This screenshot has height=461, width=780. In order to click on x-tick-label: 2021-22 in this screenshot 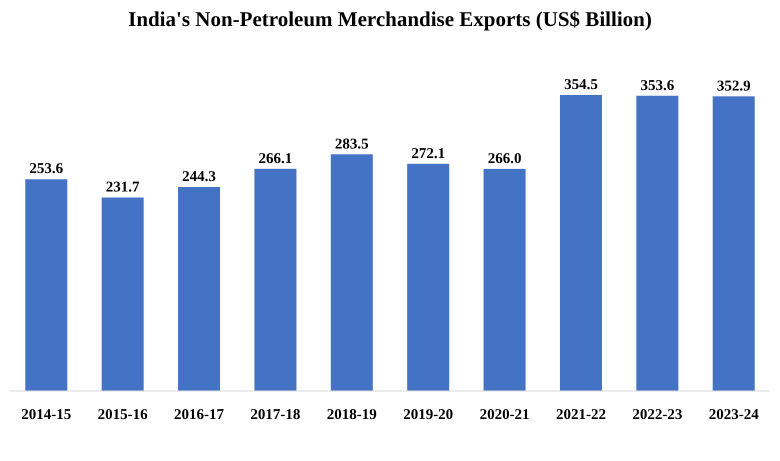, I will do `click(581, 415)`.